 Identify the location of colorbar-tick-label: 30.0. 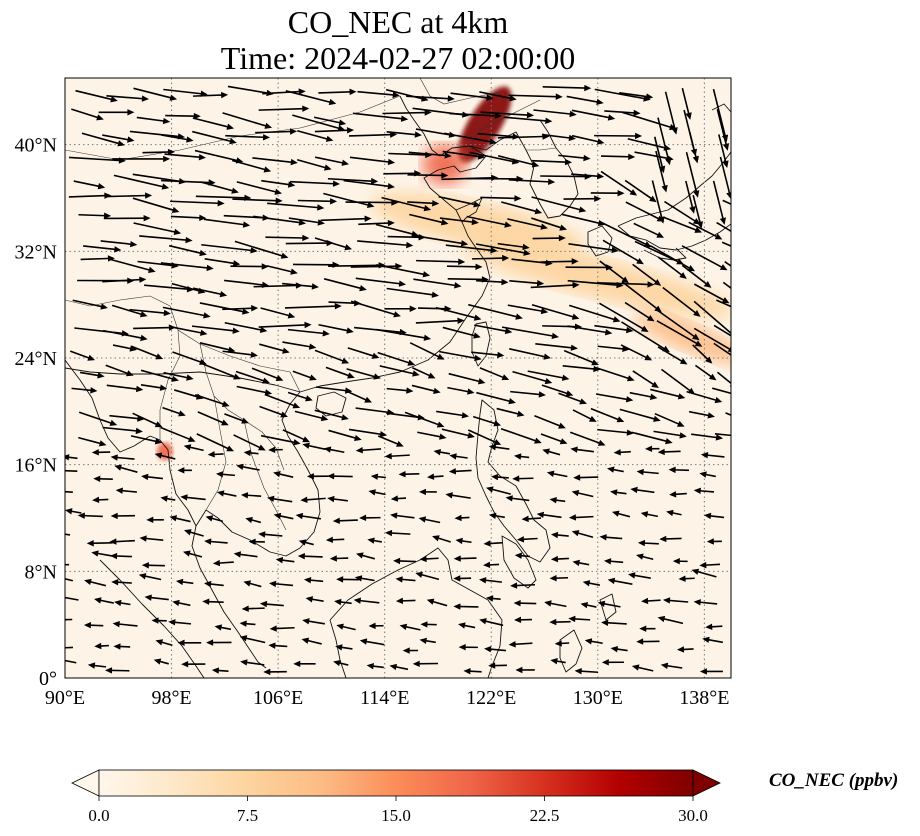
(693, 815).